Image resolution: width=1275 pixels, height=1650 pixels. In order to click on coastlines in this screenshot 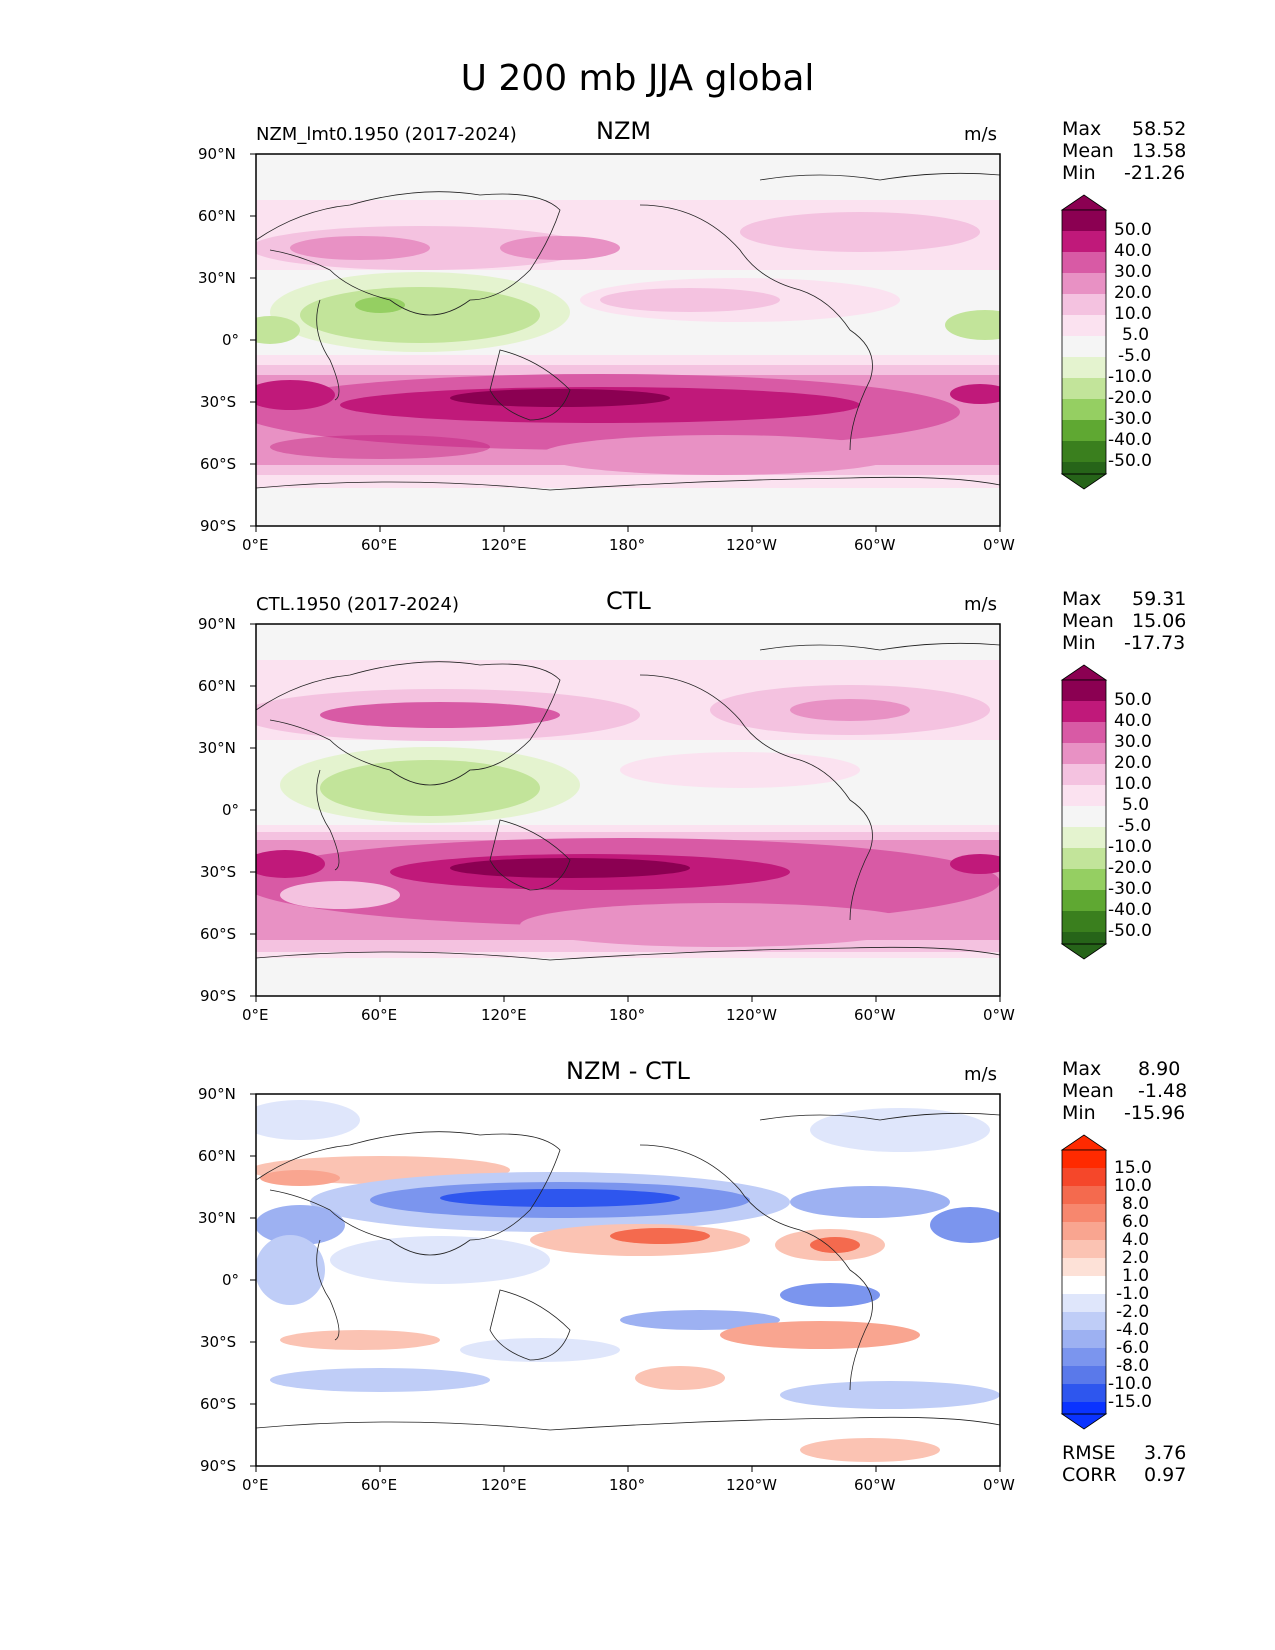, I will do `click(628, 331)`.